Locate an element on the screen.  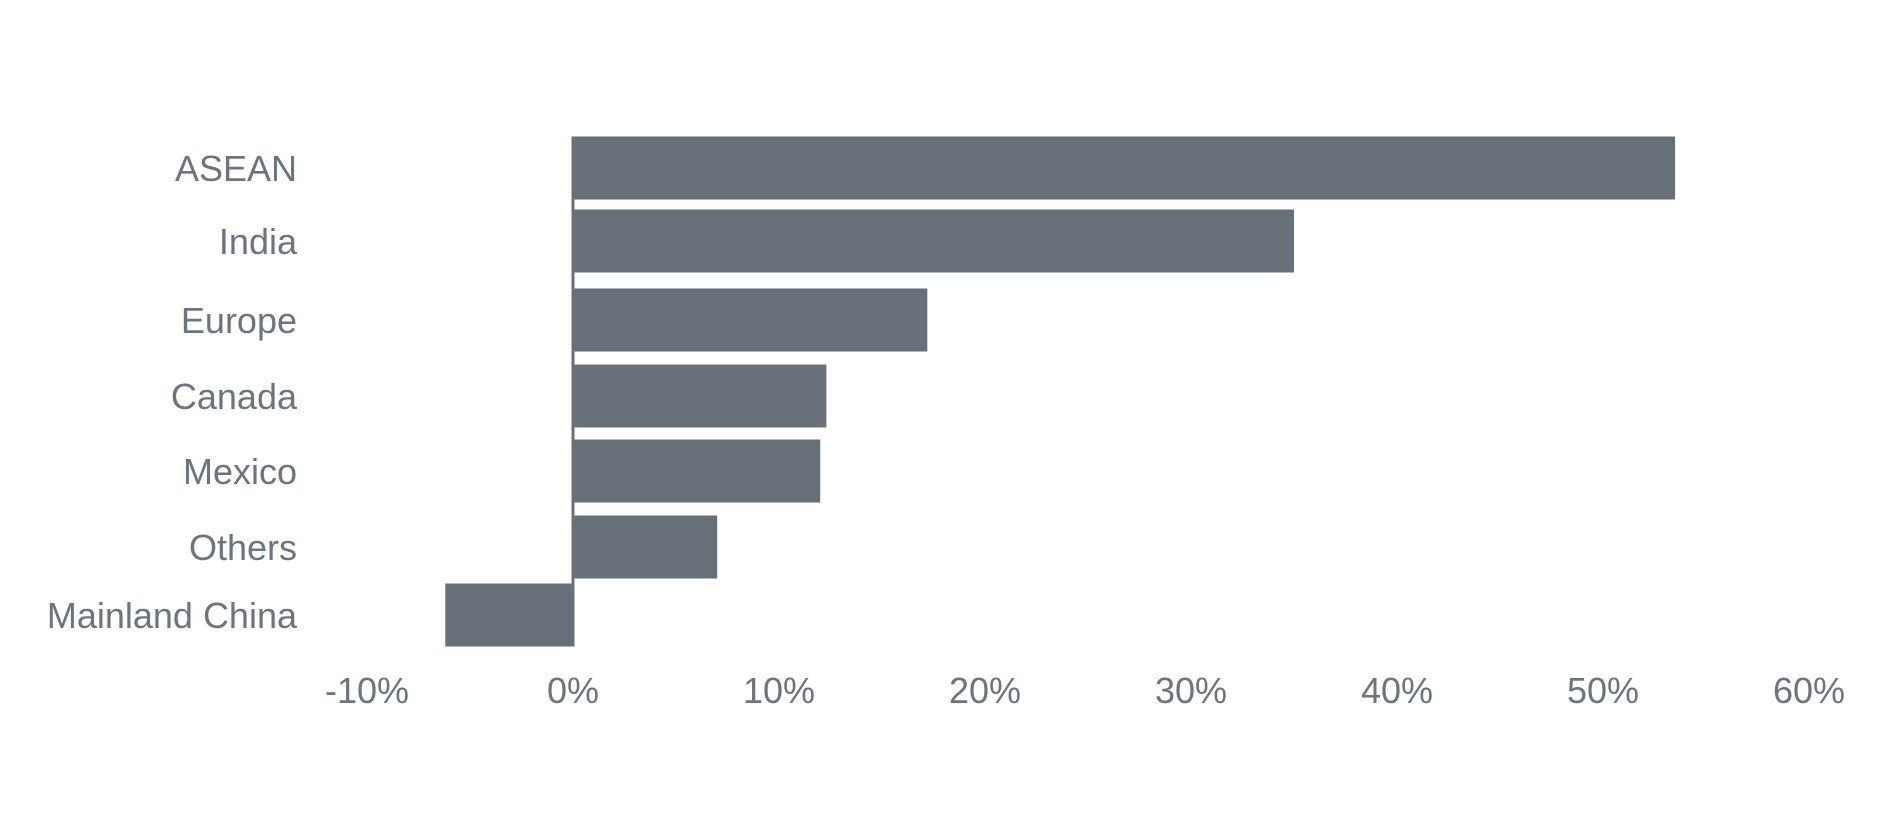
bar-mainland-china is located at coordinates (509, 615).